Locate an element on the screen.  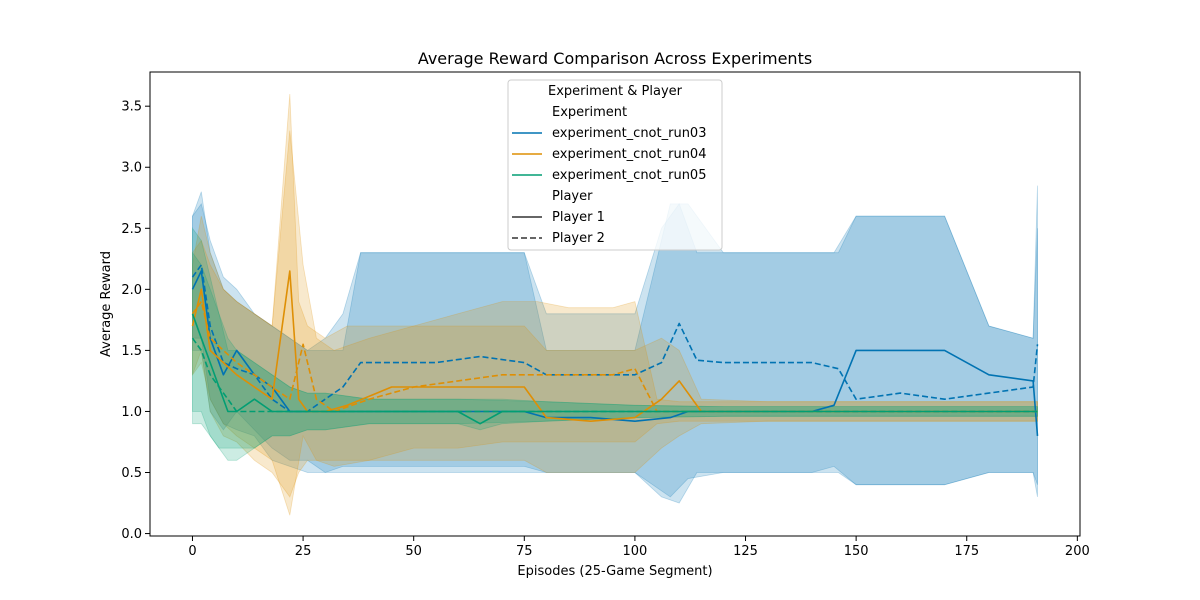
legend-entry-player2: Player 2 is located at coordinates (578, 238).